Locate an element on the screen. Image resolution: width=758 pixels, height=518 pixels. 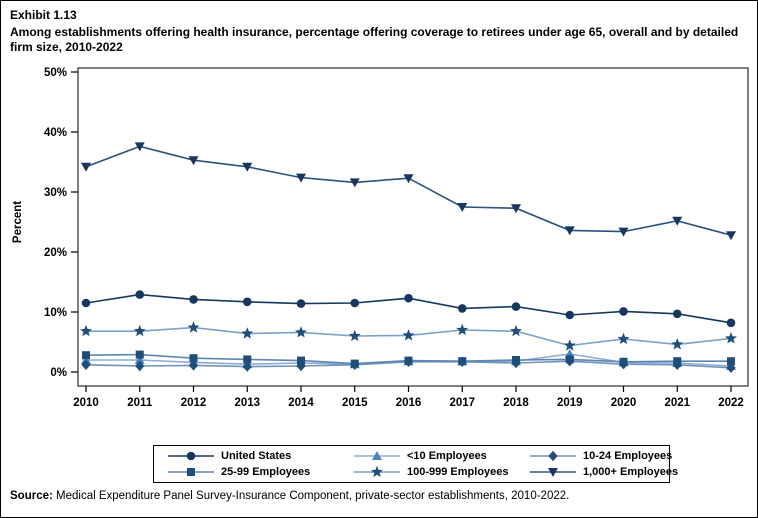
y-tick-label: 50% is located at coordinates (55, 73).